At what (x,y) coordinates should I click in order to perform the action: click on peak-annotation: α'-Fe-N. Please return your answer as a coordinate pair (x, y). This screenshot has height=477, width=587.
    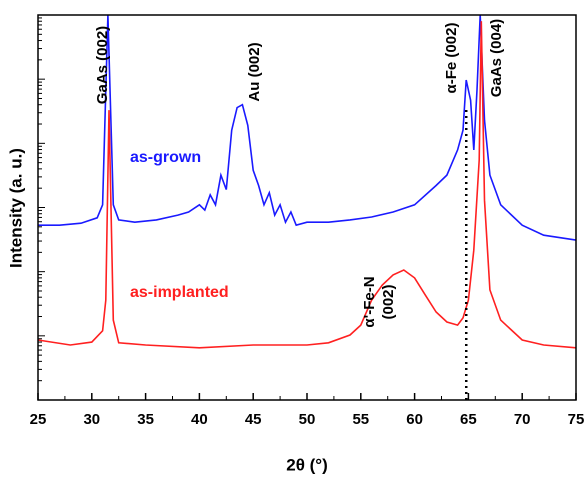
    Looking at the image, I should click on (369, 301).